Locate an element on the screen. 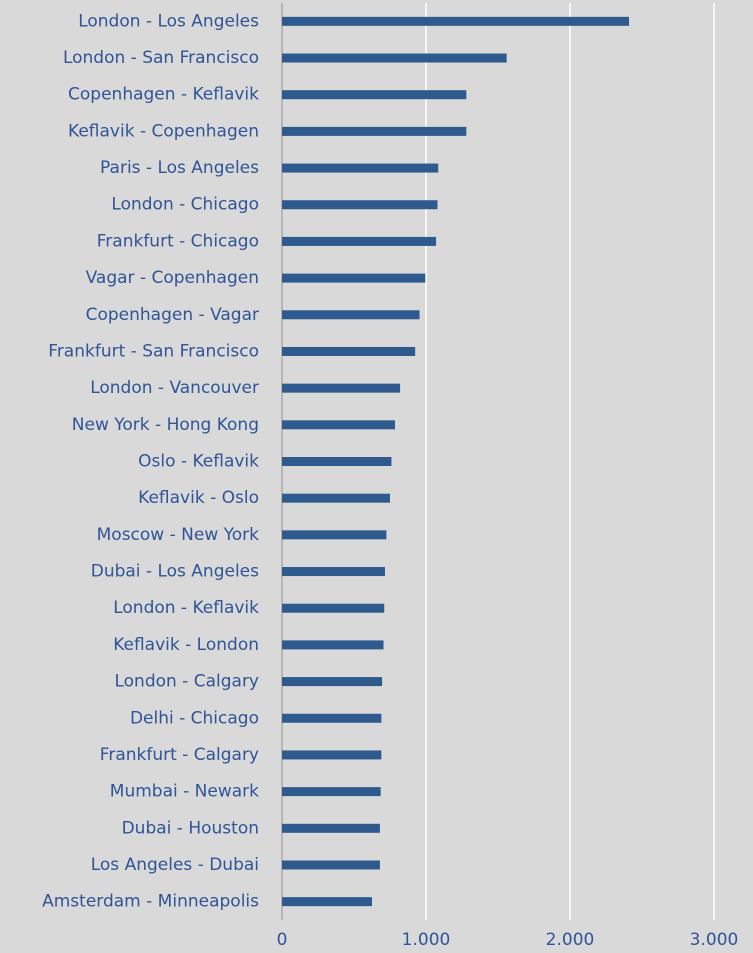  y-tick-label: Keflavik - Copenhagen is located at coordinates (163, 131).